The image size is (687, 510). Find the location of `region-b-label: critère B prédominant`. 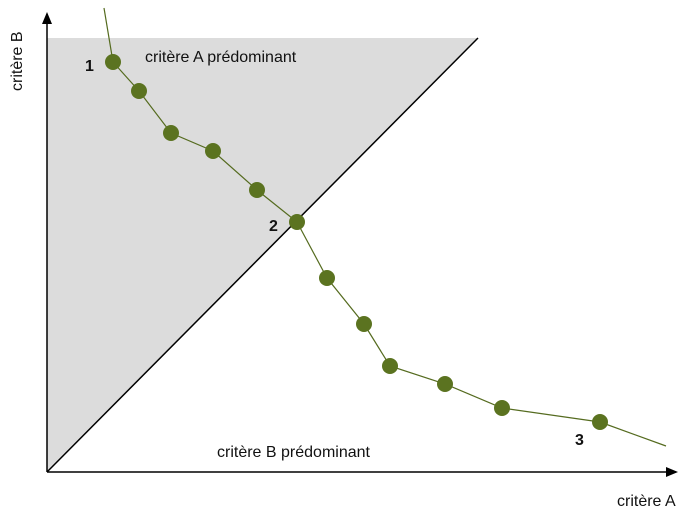

region-b-label: critère B prédominant is located at coordinates (294, 452).